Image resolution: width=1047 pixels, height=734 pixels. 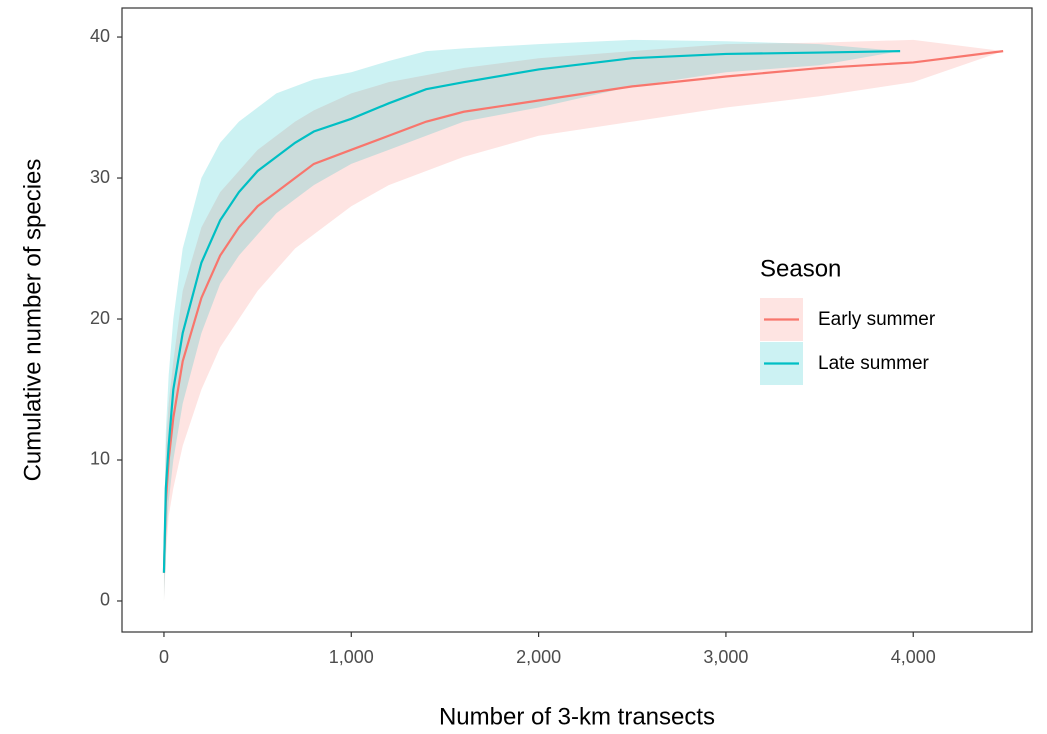 I want to click on legend-label: Late summer, so click(x=874, y=363).